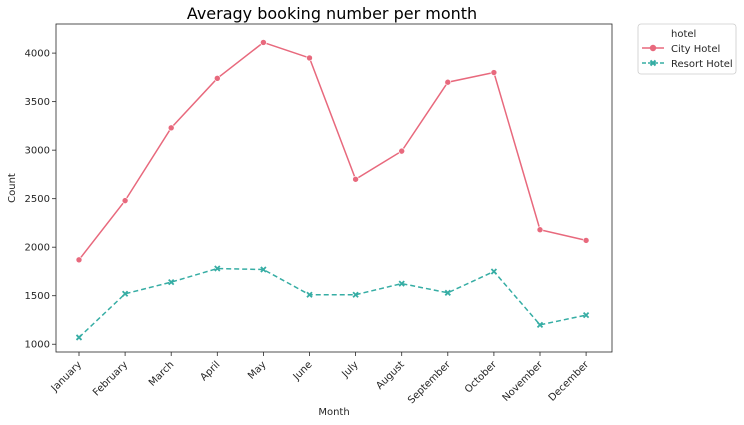 Image resolution: width=744 pixels, height=425 pixels. What do you see at coordinates (332, 13) in the screenshot?
I see `chart-title: Averagy booking number per month` at bounding box center [332, 13].